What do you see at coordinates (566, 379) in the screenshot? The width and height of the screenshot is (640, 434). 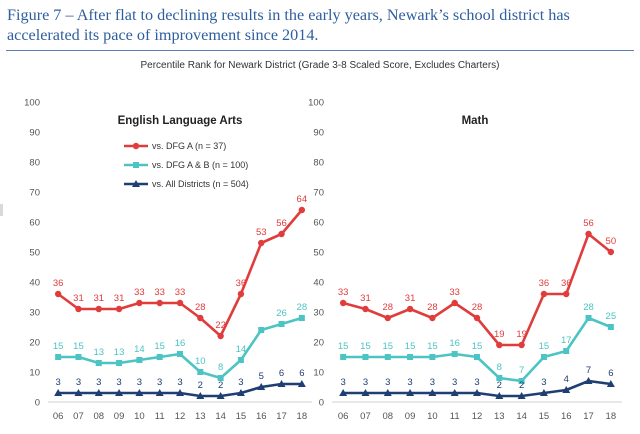 I see `data-label: 4` at bounding box center [566, 379].